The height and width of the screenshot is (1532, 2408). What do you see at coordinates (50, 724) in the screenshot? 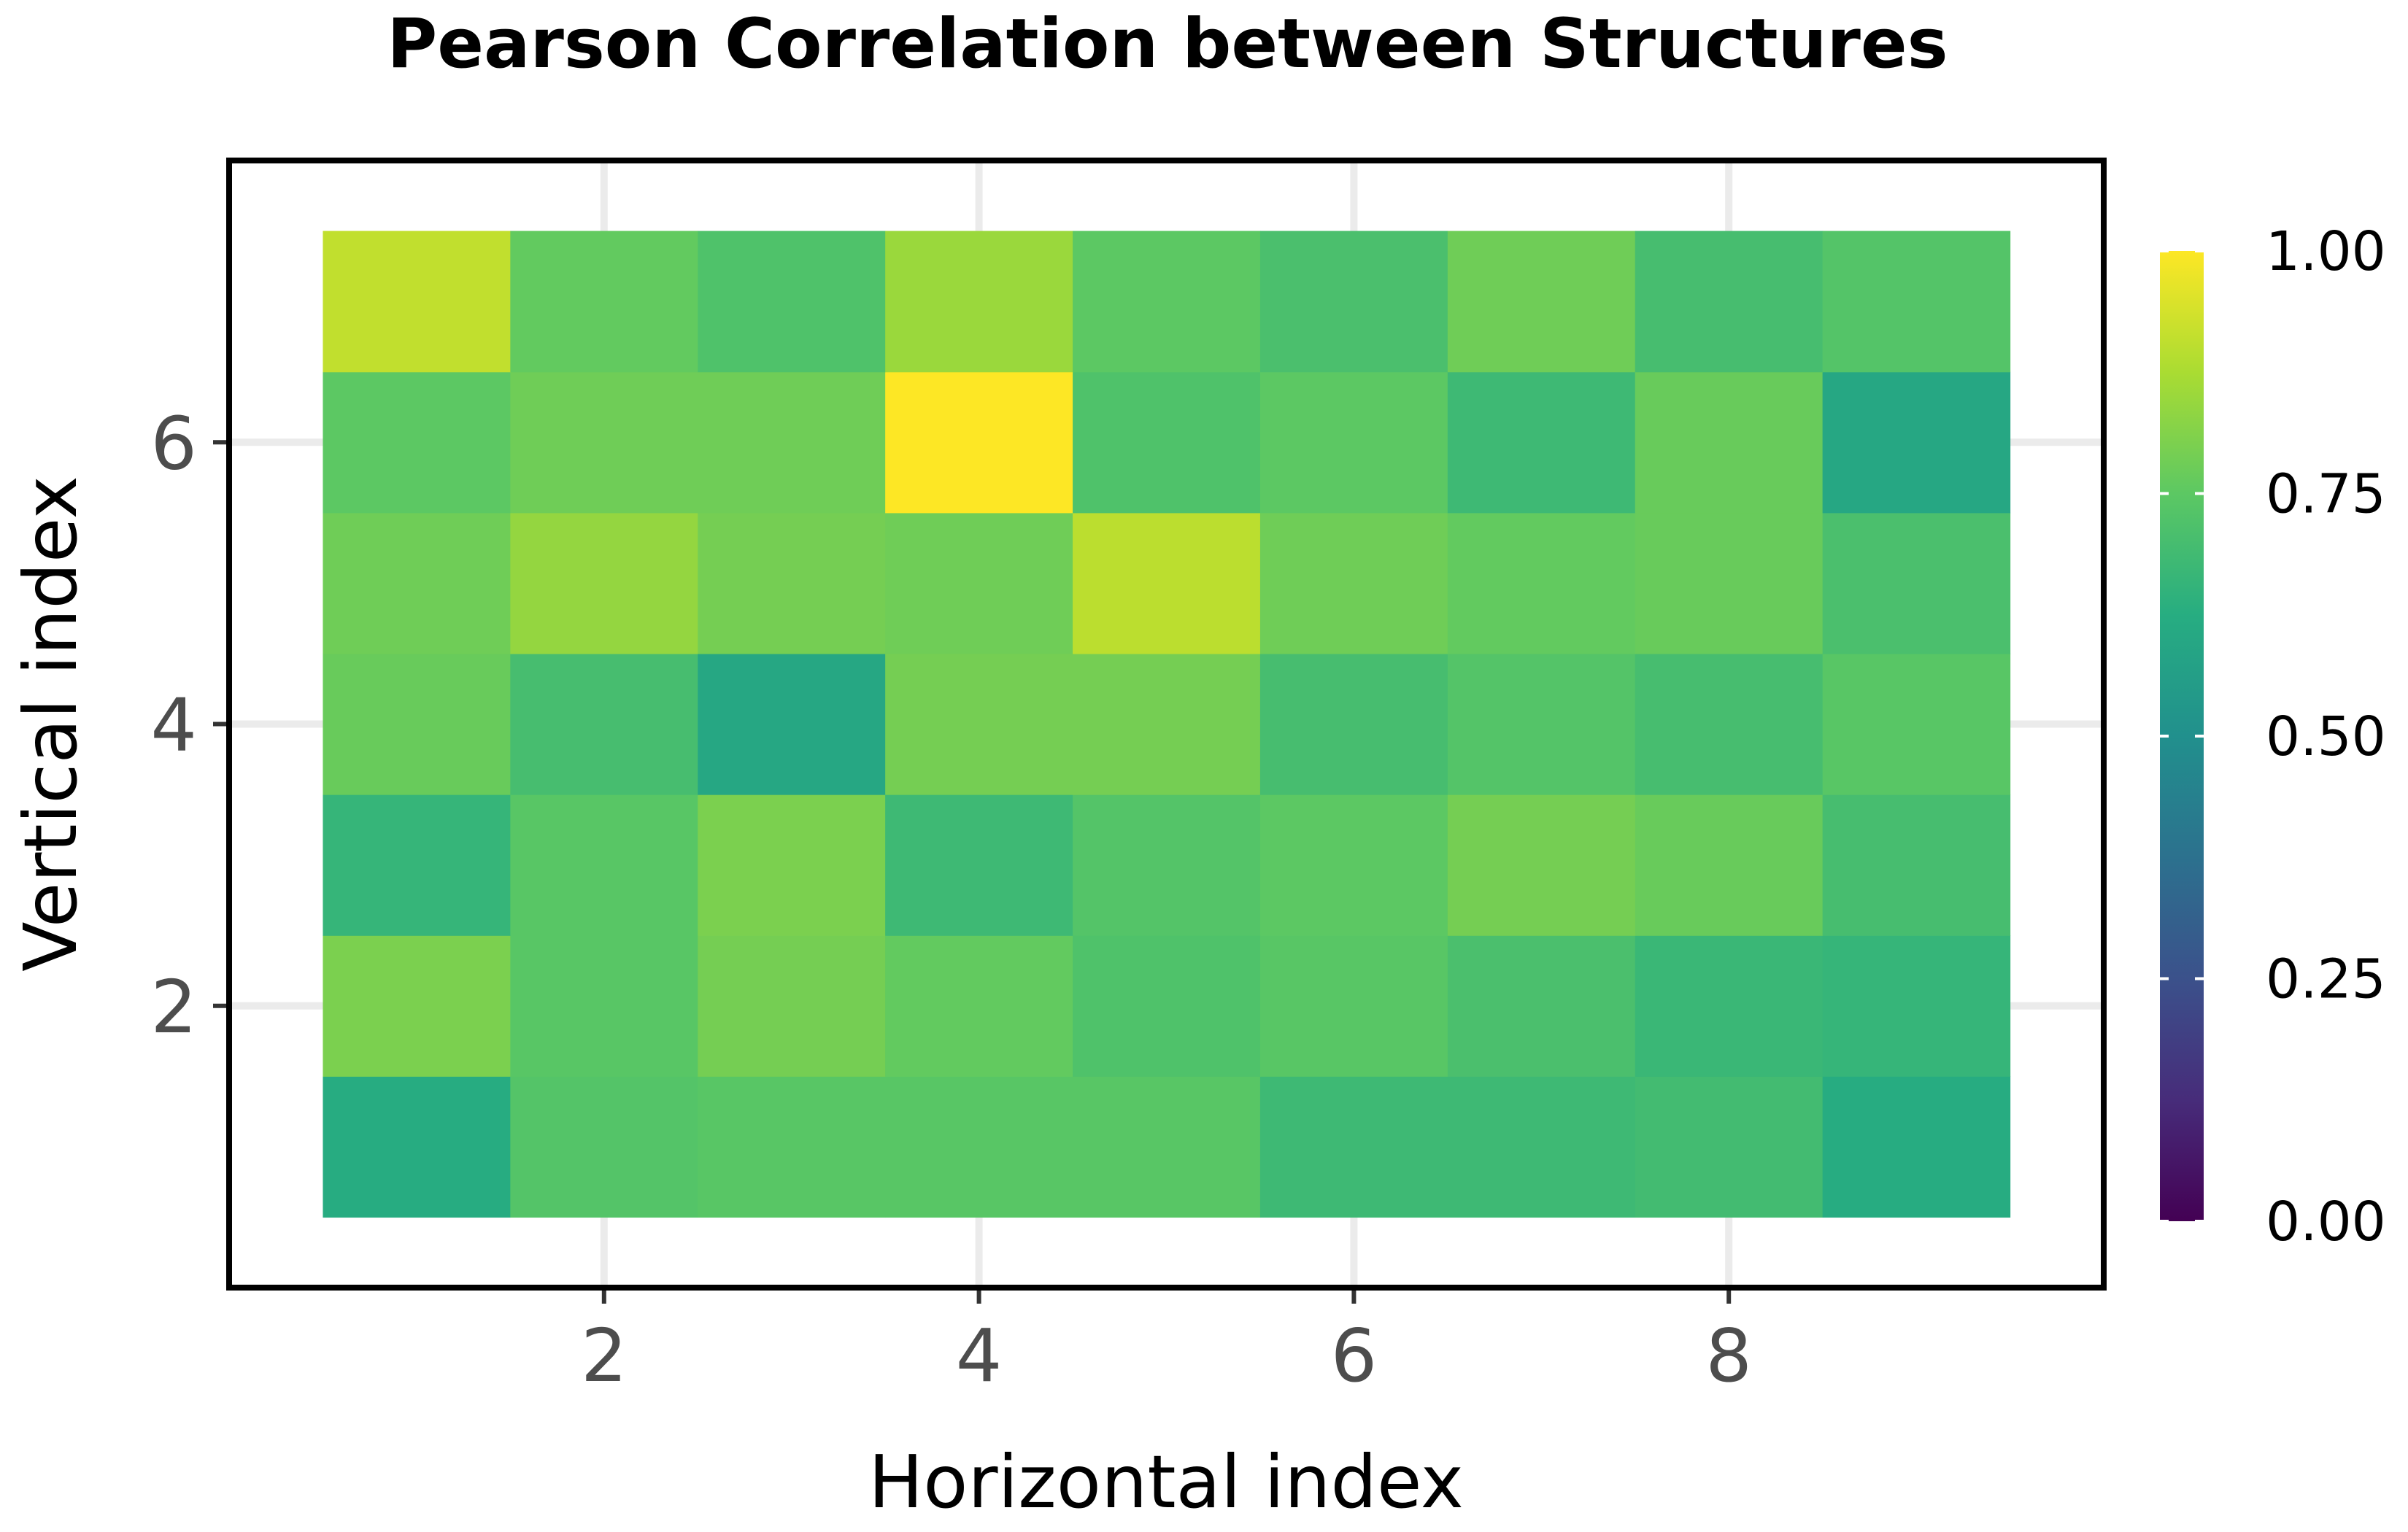
I see `y-axis-title: Vertical index` at bounding box center [50, 724].